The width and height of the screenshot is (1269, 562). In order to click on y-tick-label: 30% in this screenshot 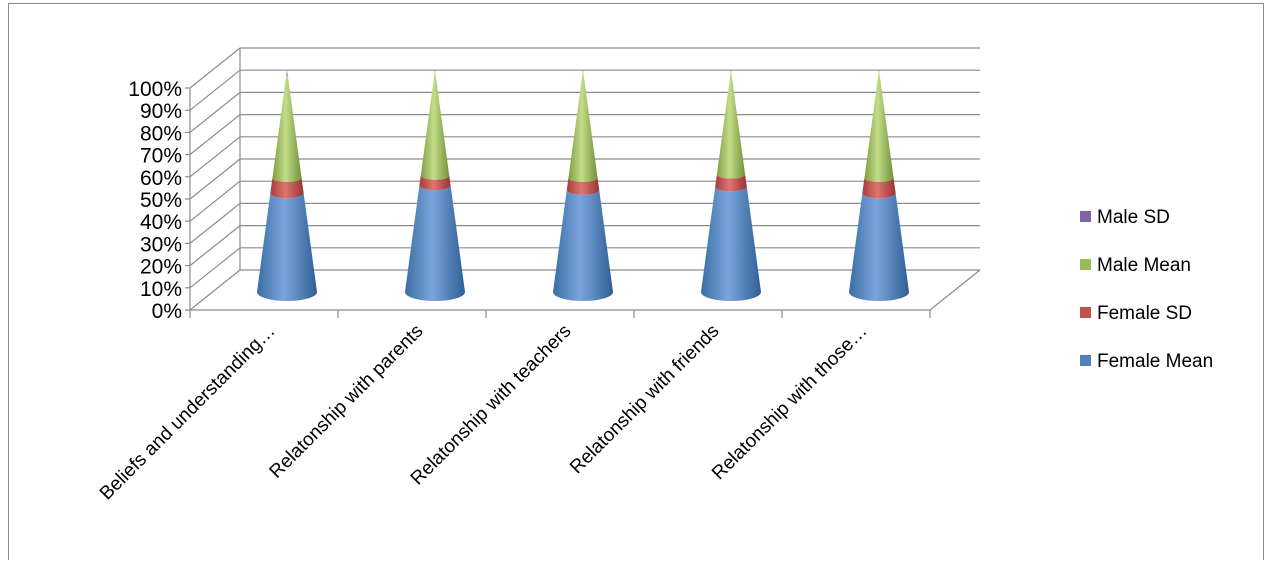, I will do `click(161, 244)`.